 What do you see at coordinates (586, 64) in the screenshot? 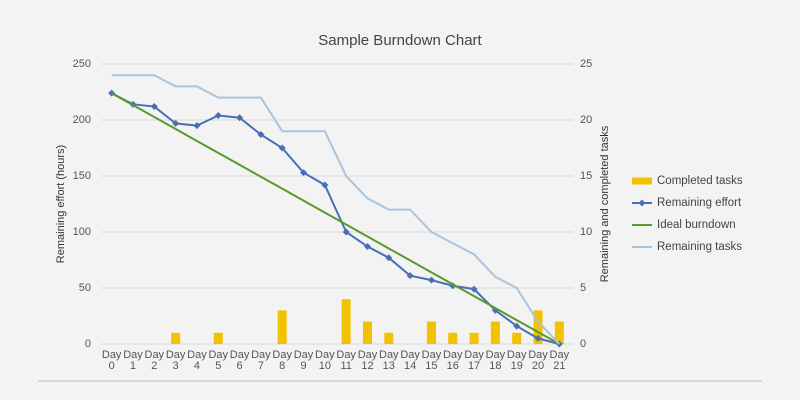
I see `y2-tick-label: 25` at bounding box center [586, 64].